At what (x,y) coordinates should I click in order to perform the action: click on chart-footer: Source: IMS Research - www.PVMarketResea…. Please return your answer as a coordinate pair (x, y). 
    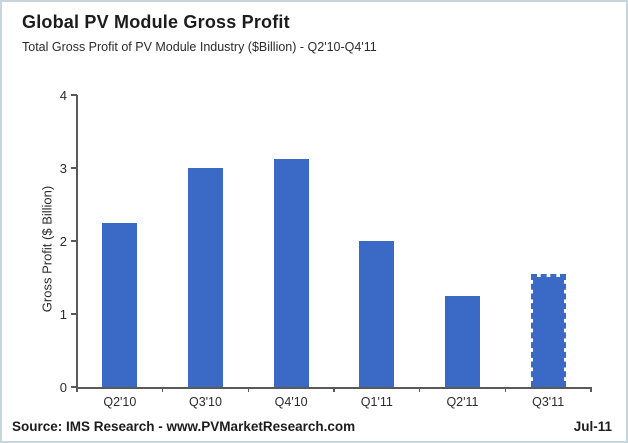
    Looking at the image, I should click on (312, 426).